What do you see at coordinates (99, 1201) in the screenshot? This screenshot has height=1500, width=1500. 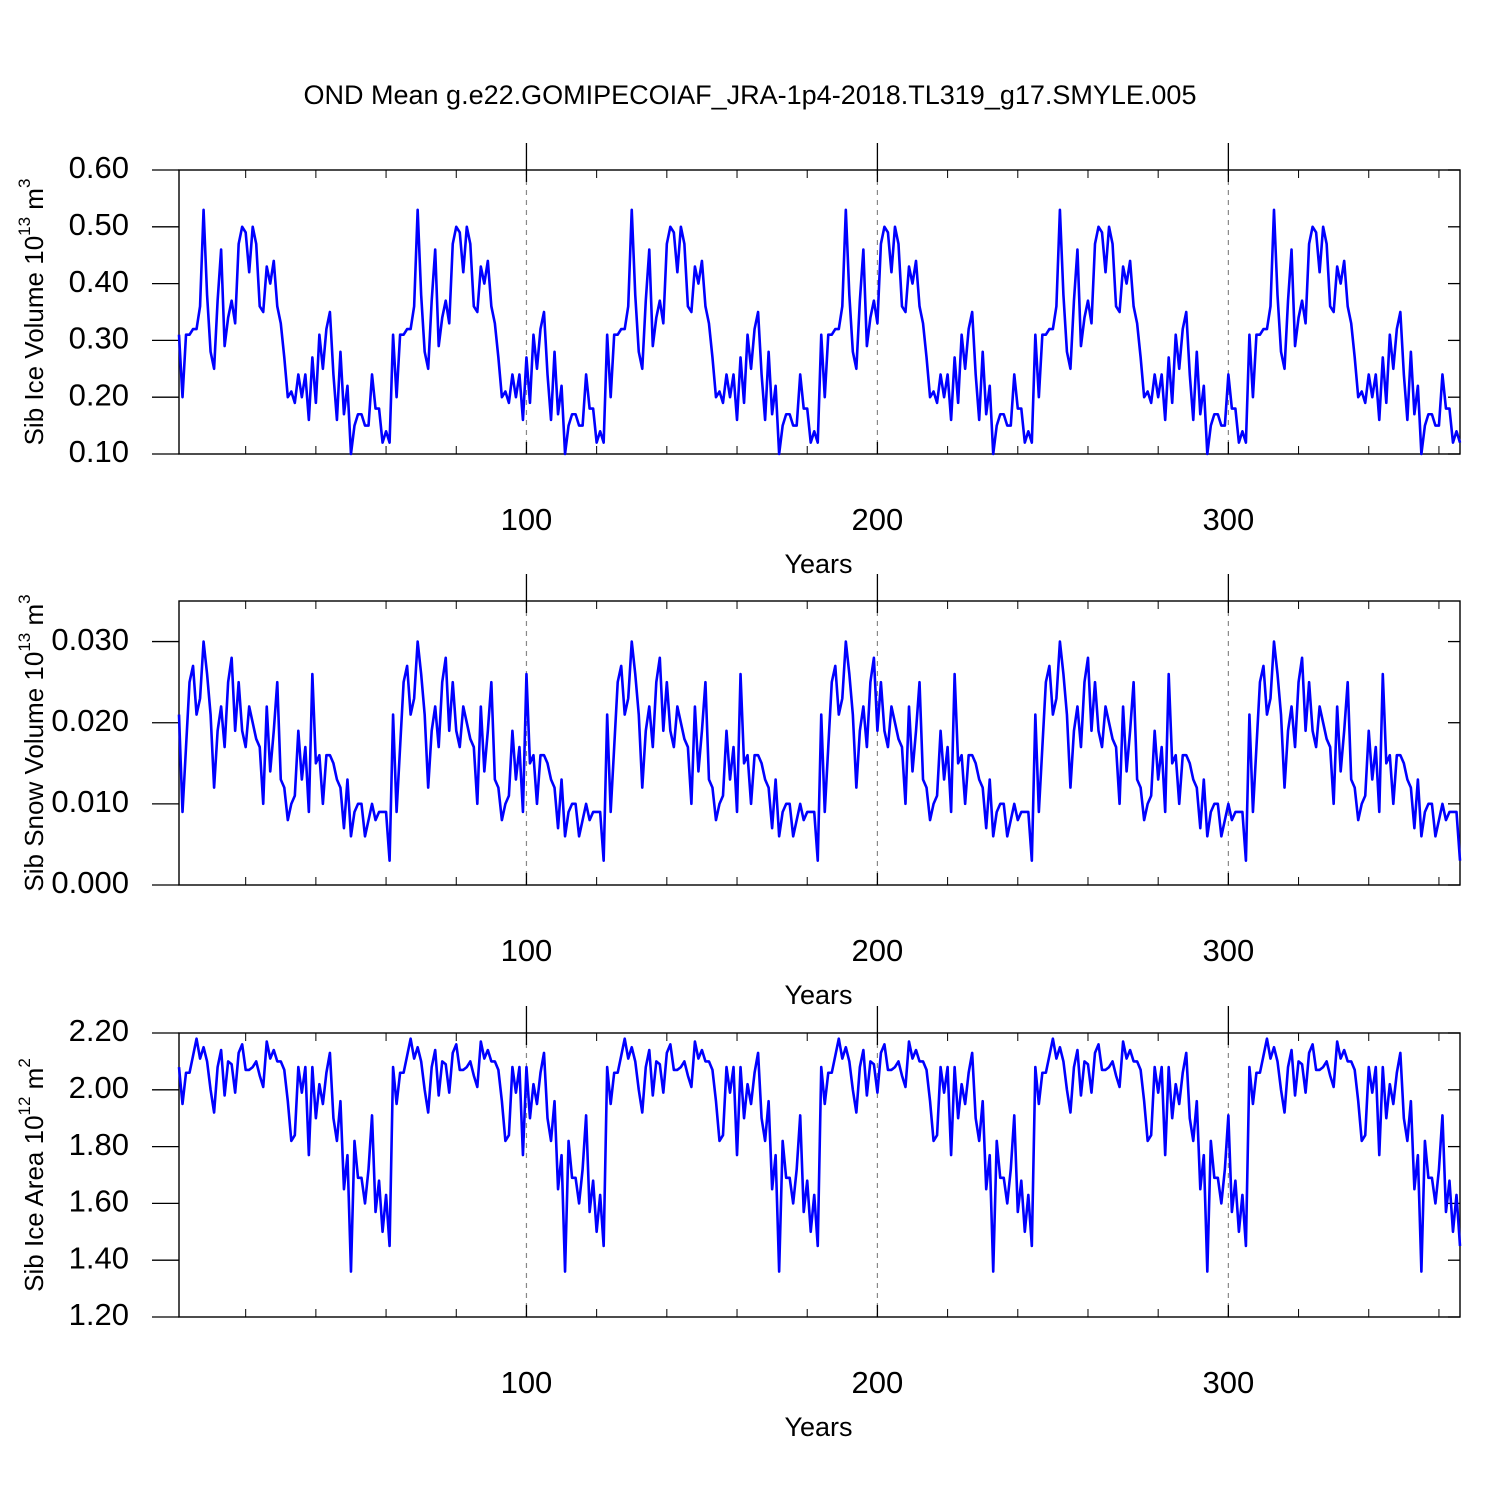 I see `y-tick-label: 1.60` at bounding box center [99, 1201].